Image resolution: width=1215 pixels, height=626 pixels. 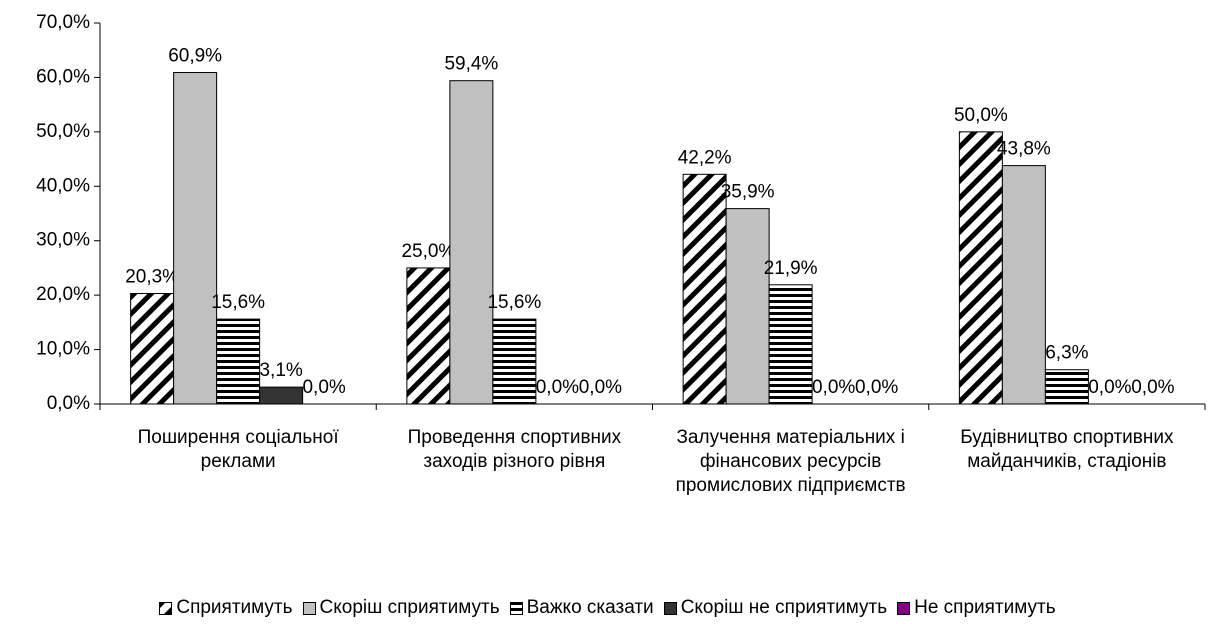 I want to click on legend-label: Скоріш сприятимуть, so click(x=409, y=607).